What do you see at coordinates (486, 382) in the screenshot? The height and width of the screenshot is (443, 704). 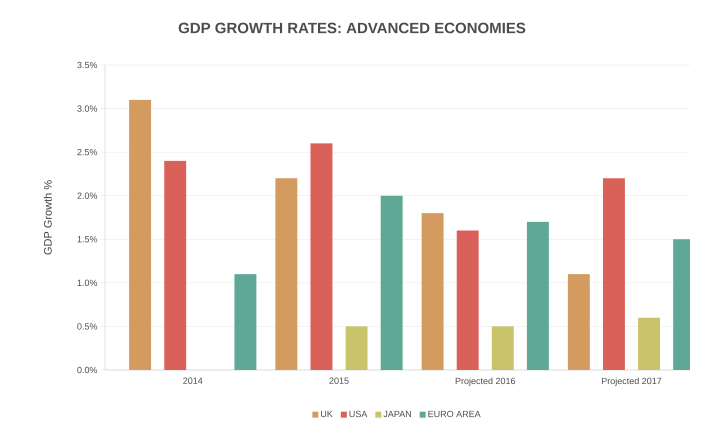 I see `x-tick-label: Projected 2016` at bounding box center [486, 382].